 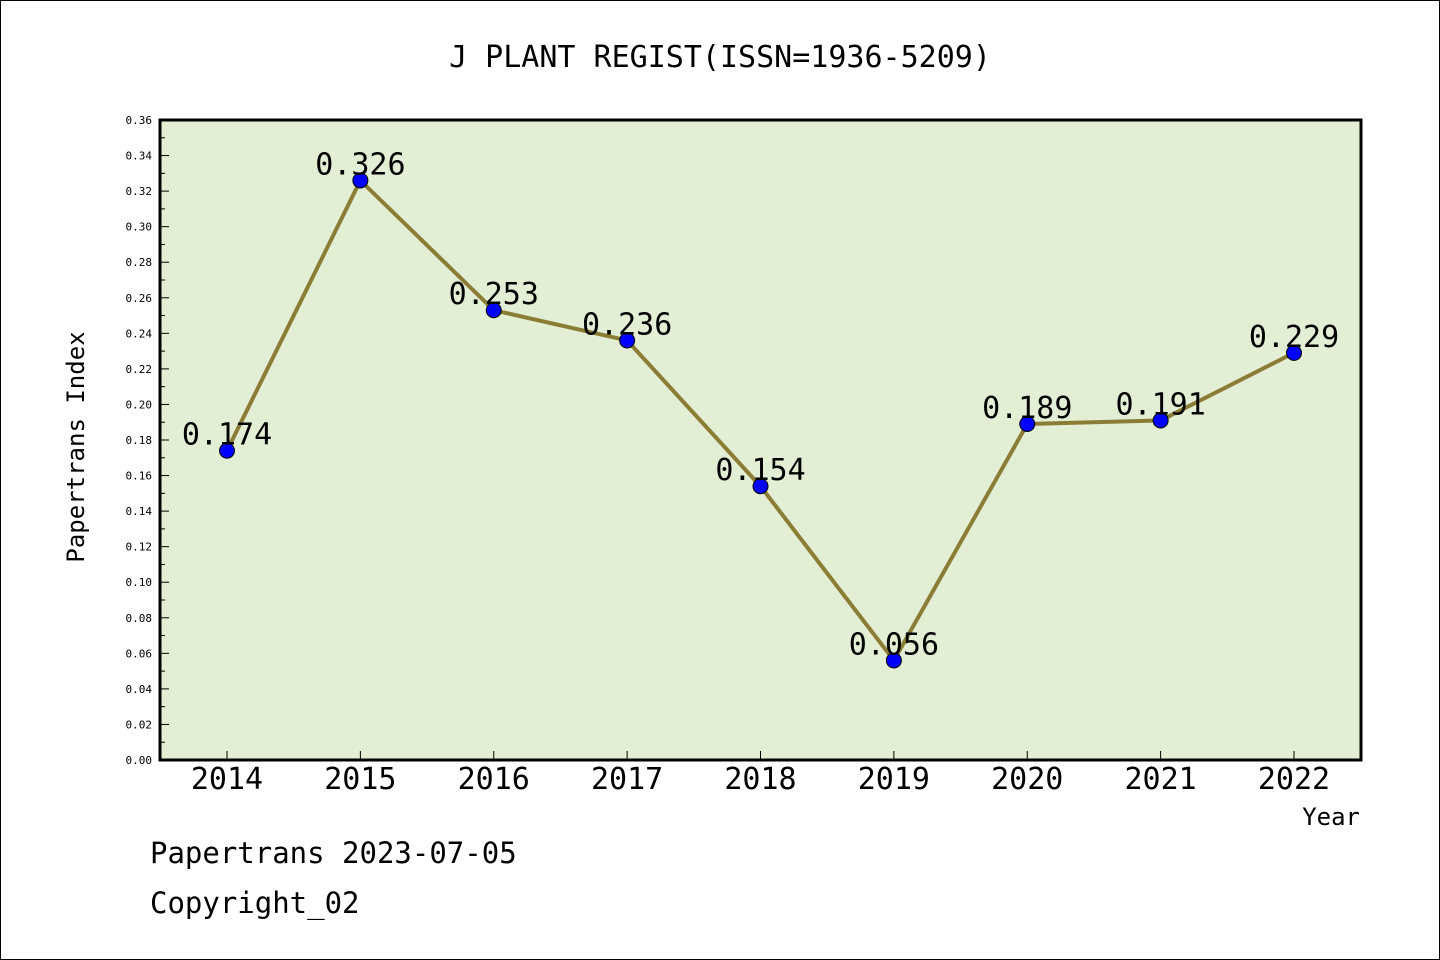 What do you see at coordinates (139, 191) in the screenshot?
I see `y-tick-label: 0.32` at bounding box center [139, 191].